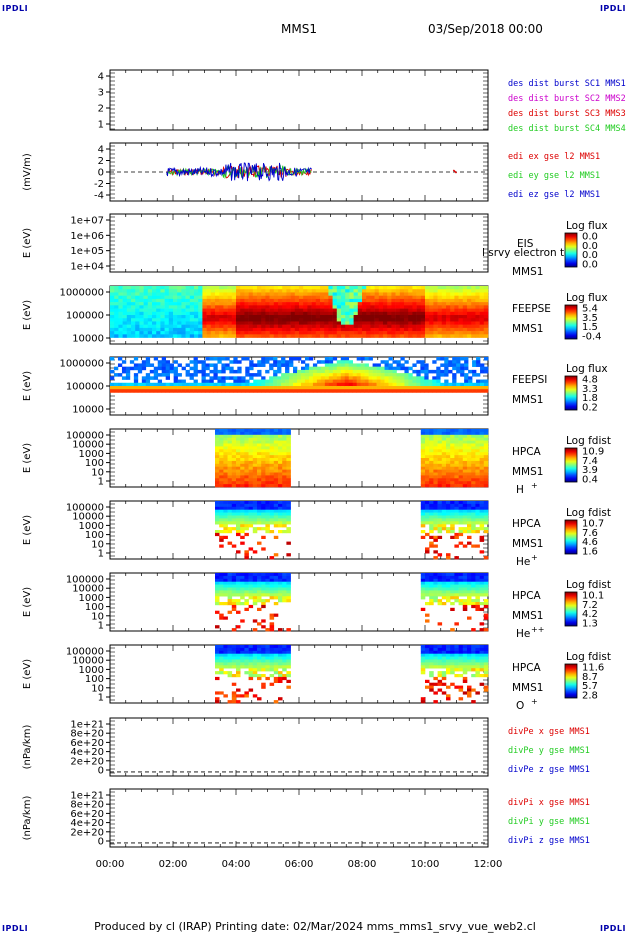 Image resolution: width=630 pixels, height=934 pixels. What do you see at coordinates (91, 670) in the screenshot?
I see `y-tick-label: 1000` at bounding box center [91, 670].